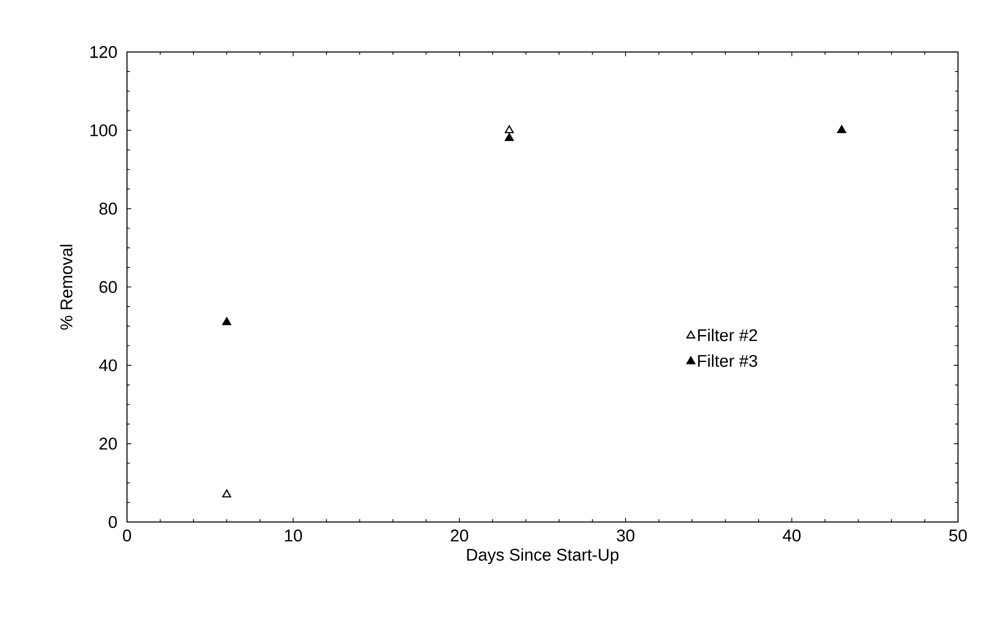 The height and width of the screenshot is (642, 990). I want to click on y-tick-label: 40, so click(108, 365).